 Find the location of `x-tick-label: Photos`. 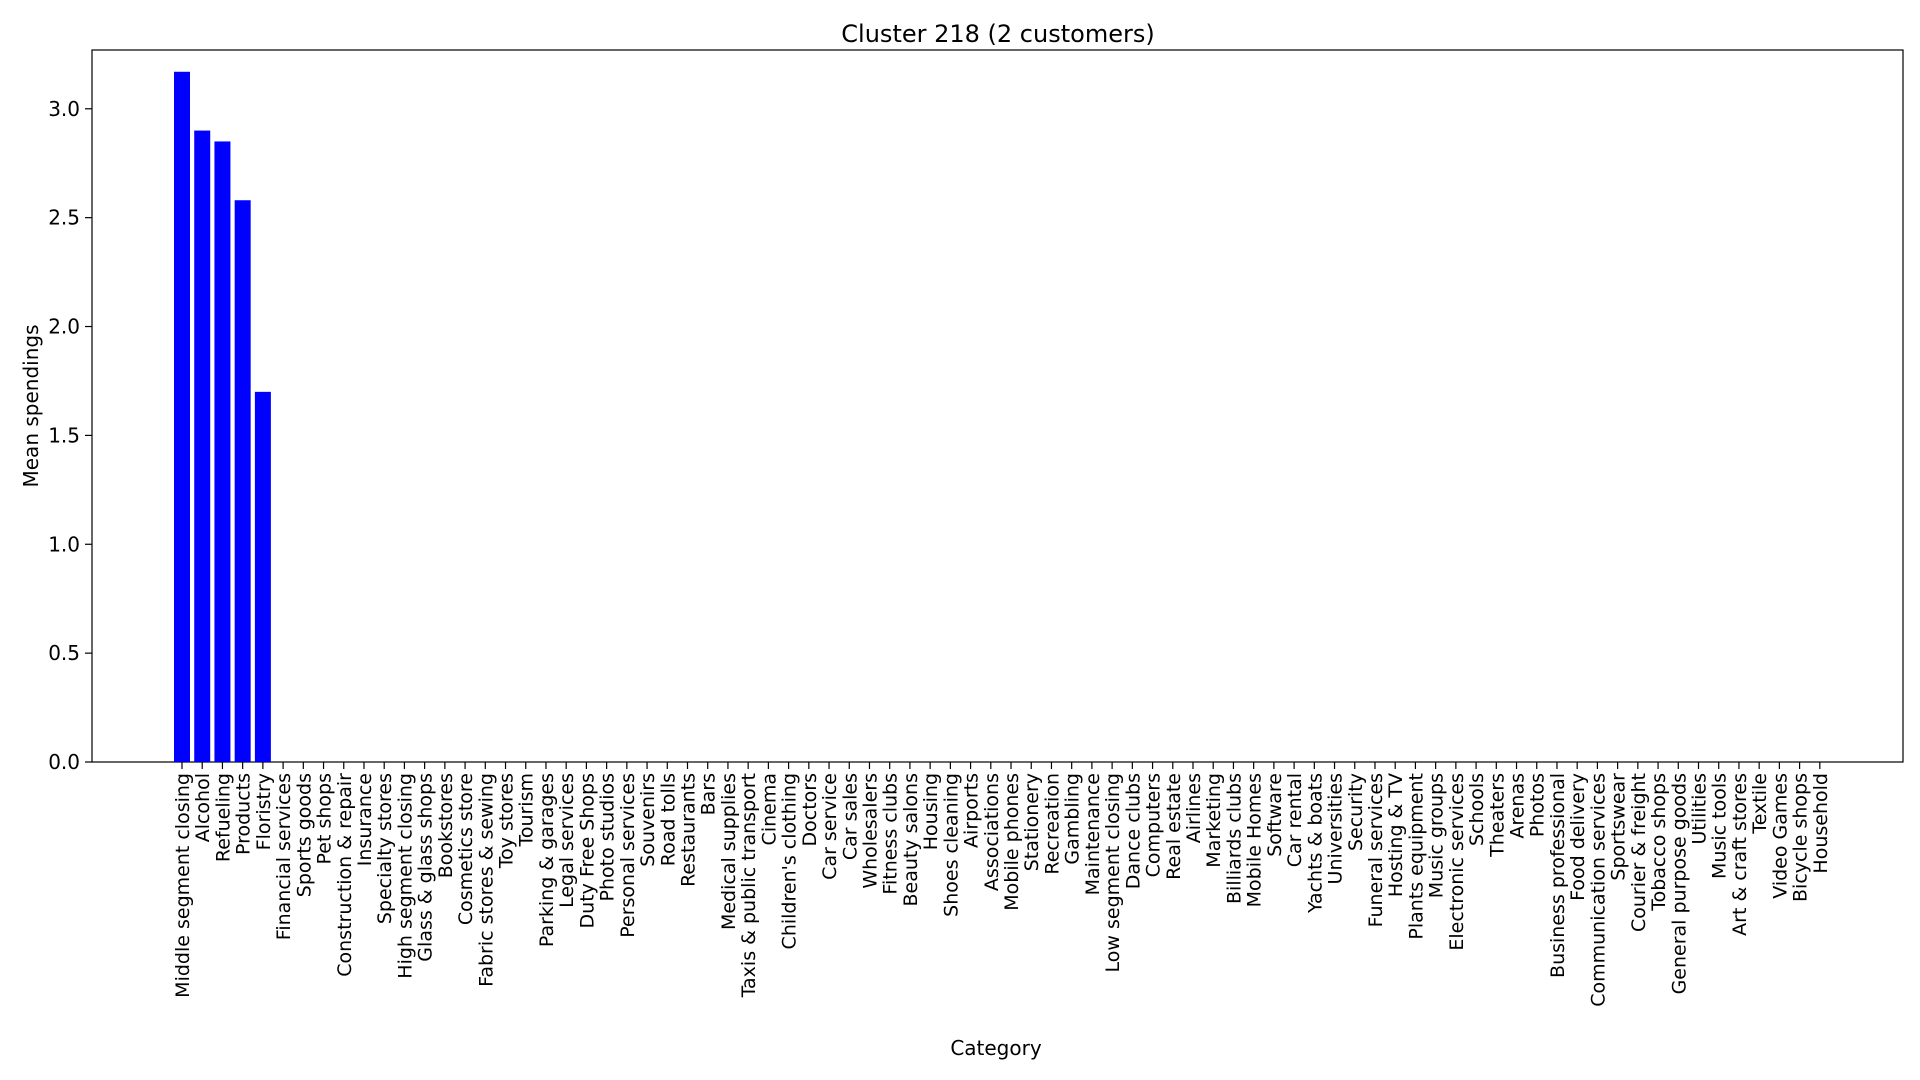

x-tick-label: Photos is located at coordinates (1538, 805).